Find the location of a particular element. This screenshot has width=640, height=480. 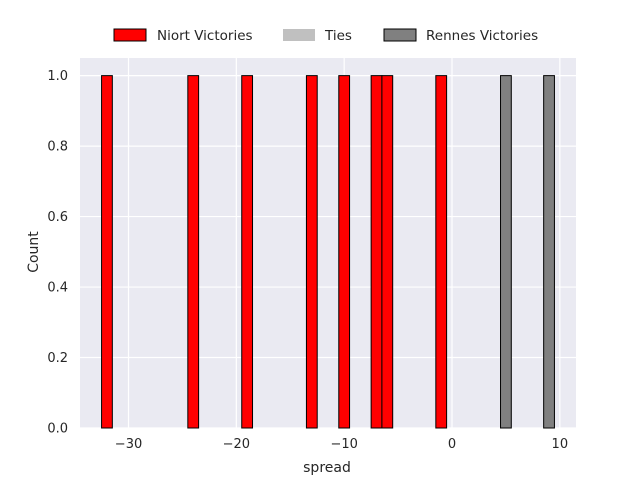

legend-label-rennes-victories: Rennes Victories is located at coordinates (482, 36).